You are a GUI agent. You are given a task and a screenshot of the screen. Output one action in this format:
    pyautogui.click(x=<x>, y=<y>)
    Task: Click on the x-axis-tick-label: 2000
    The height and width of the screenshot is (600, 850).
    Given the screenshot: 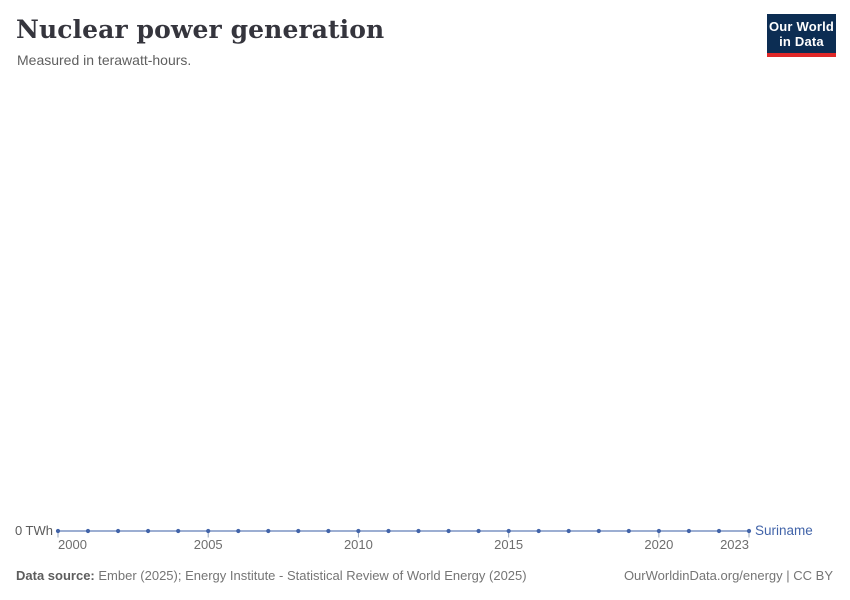 What is the action you would take?
    pyautogui.click(x=72, y=544)
    